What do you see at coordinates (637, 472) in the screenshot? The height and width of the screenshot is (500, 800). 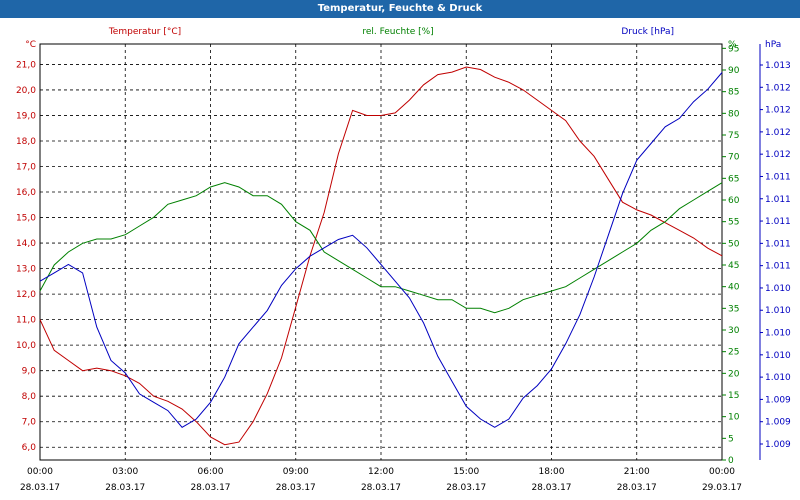 I see `time-tick-label: 21:00` at bounding box center [637, 472].